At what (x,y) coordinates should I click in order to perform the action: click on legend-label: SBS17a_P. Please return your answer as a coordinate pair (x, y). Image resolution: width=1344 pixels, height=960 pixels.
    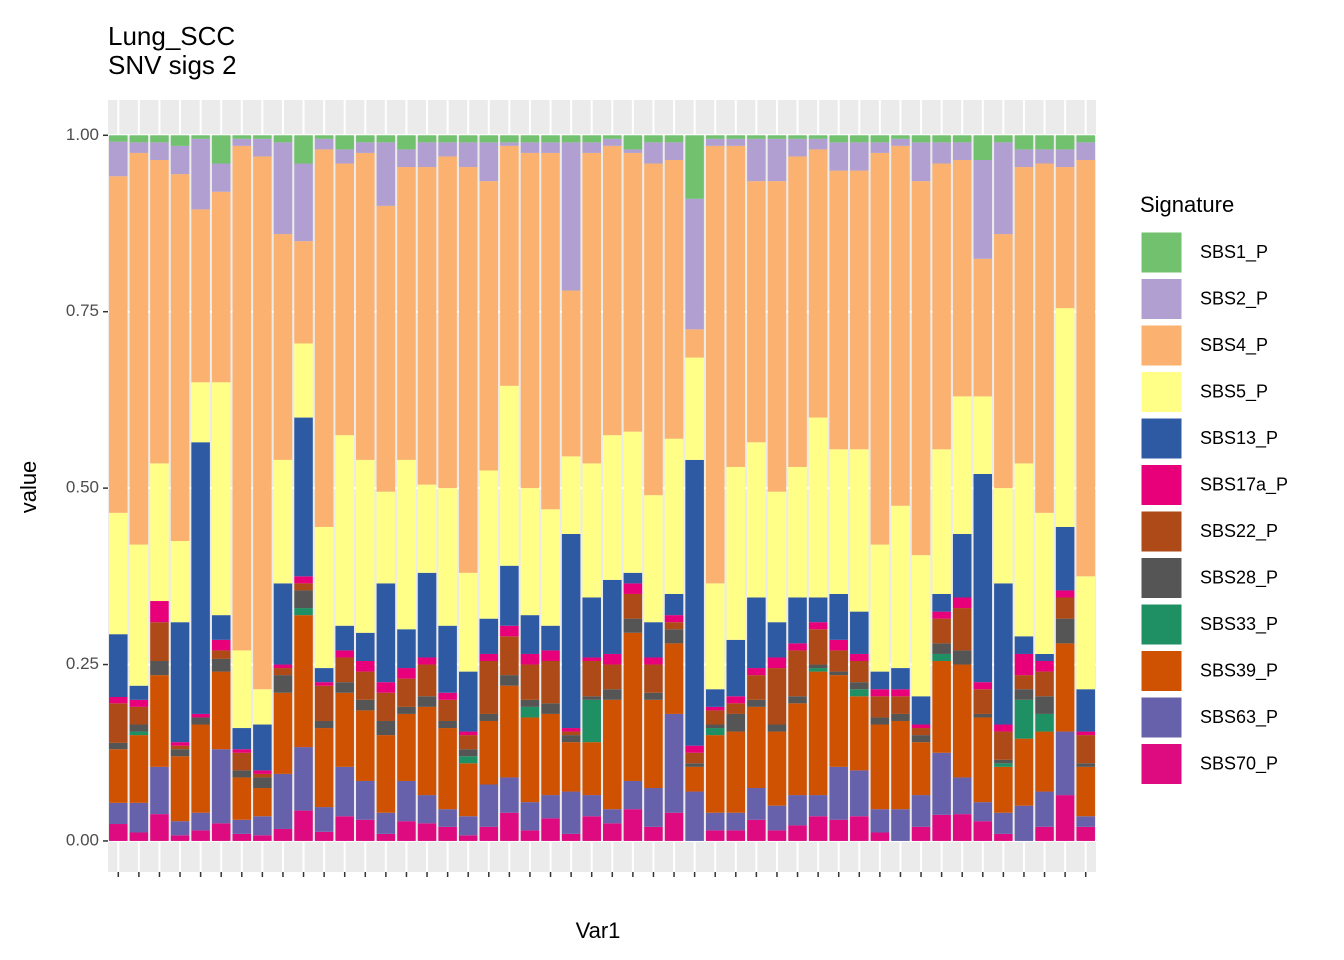
    Looking at the image, I should click on (1244, 484).